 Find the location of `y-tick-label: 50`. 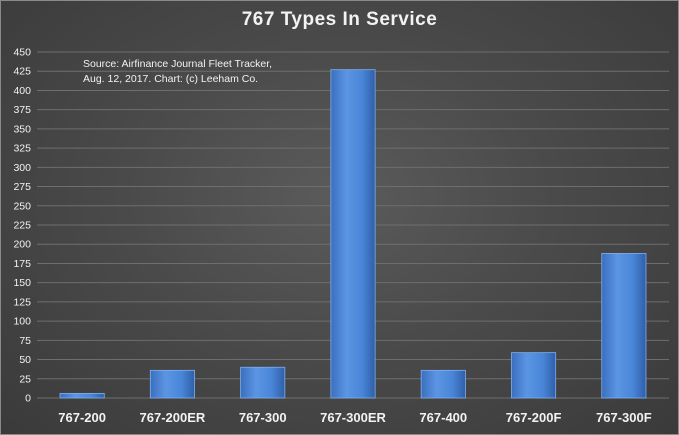

y-tick-label: 50 is located at coordinates (25, 360).